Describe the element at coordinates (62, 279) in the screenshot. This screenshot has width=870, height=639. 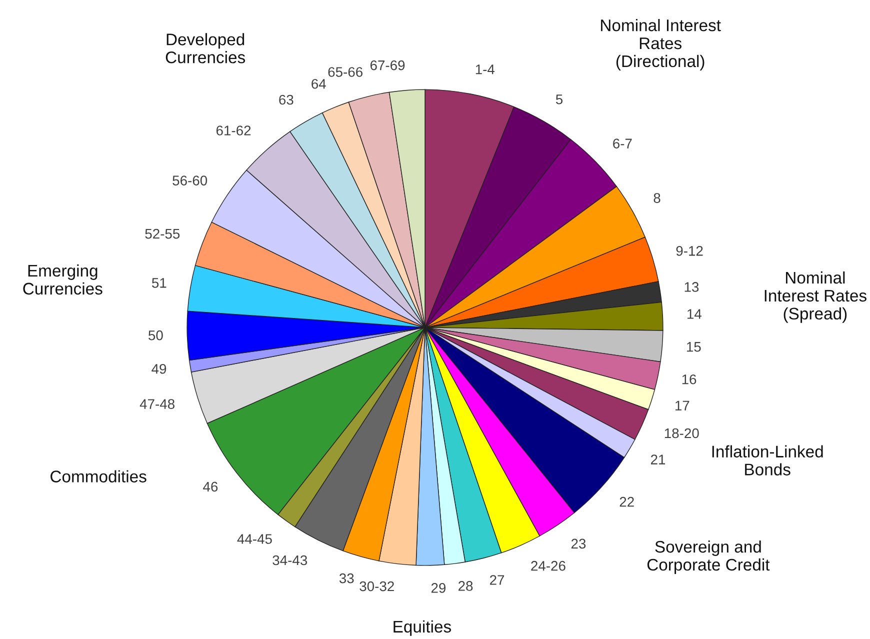
I see `text: Emerging Currencies` at that location.